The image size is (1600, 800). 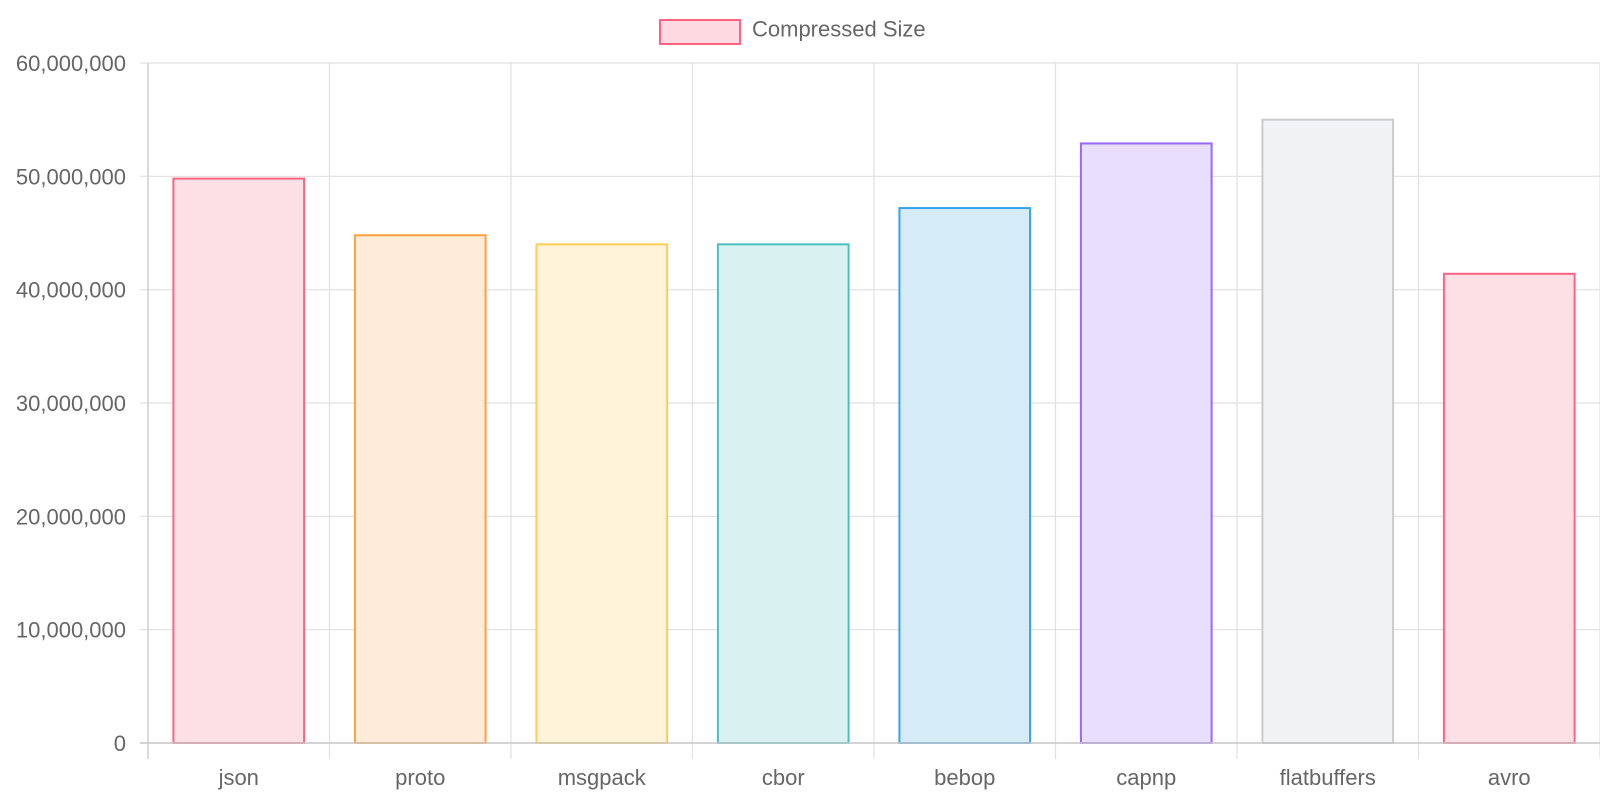 I want to click on y-tick-label: 20,000,000, so click(x=71, y=516).